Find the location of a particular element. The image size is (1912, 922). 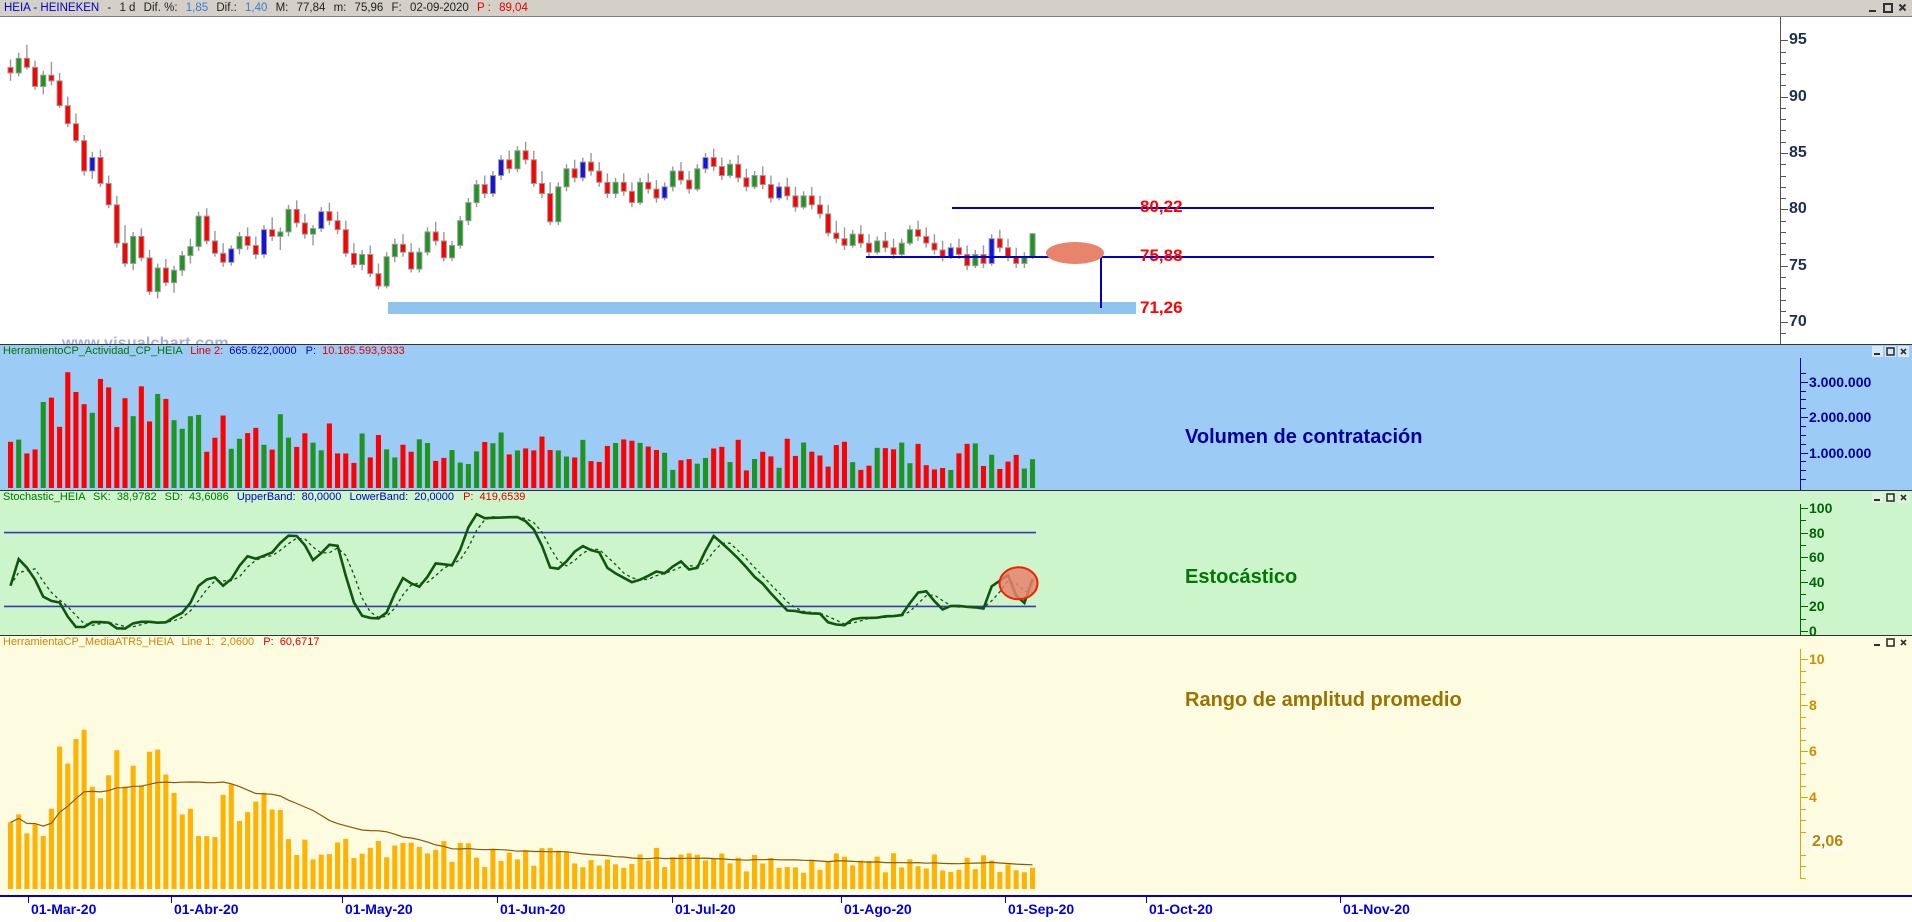

date-axis-label: 01-Mar-20 is located at coordinates (64, 909).